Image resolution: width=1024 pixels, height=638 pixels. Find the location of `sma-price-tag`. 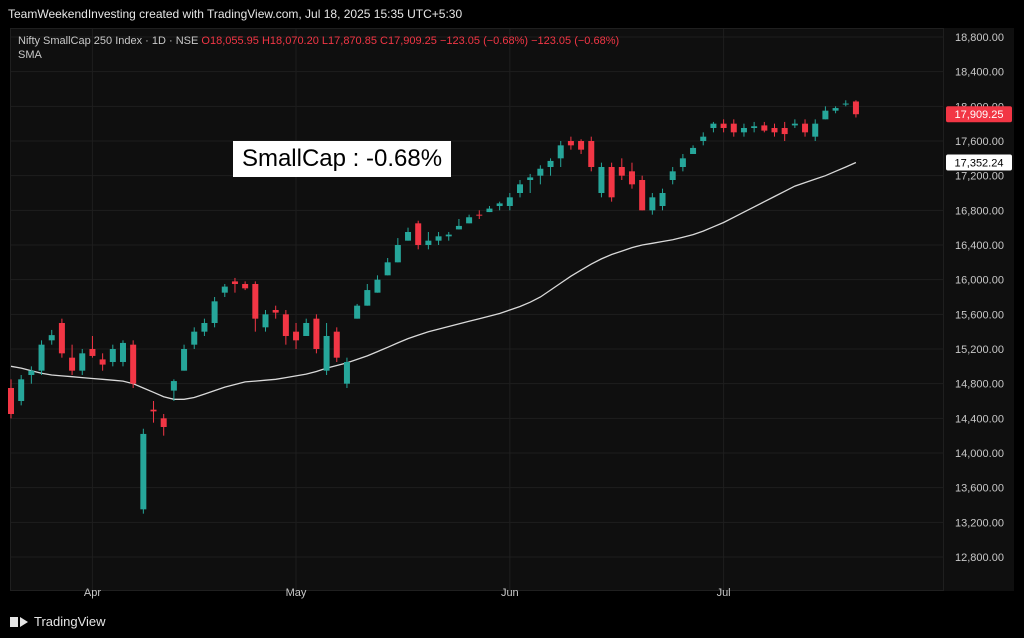

sma-price-tag is located at coordinates (979, 162).